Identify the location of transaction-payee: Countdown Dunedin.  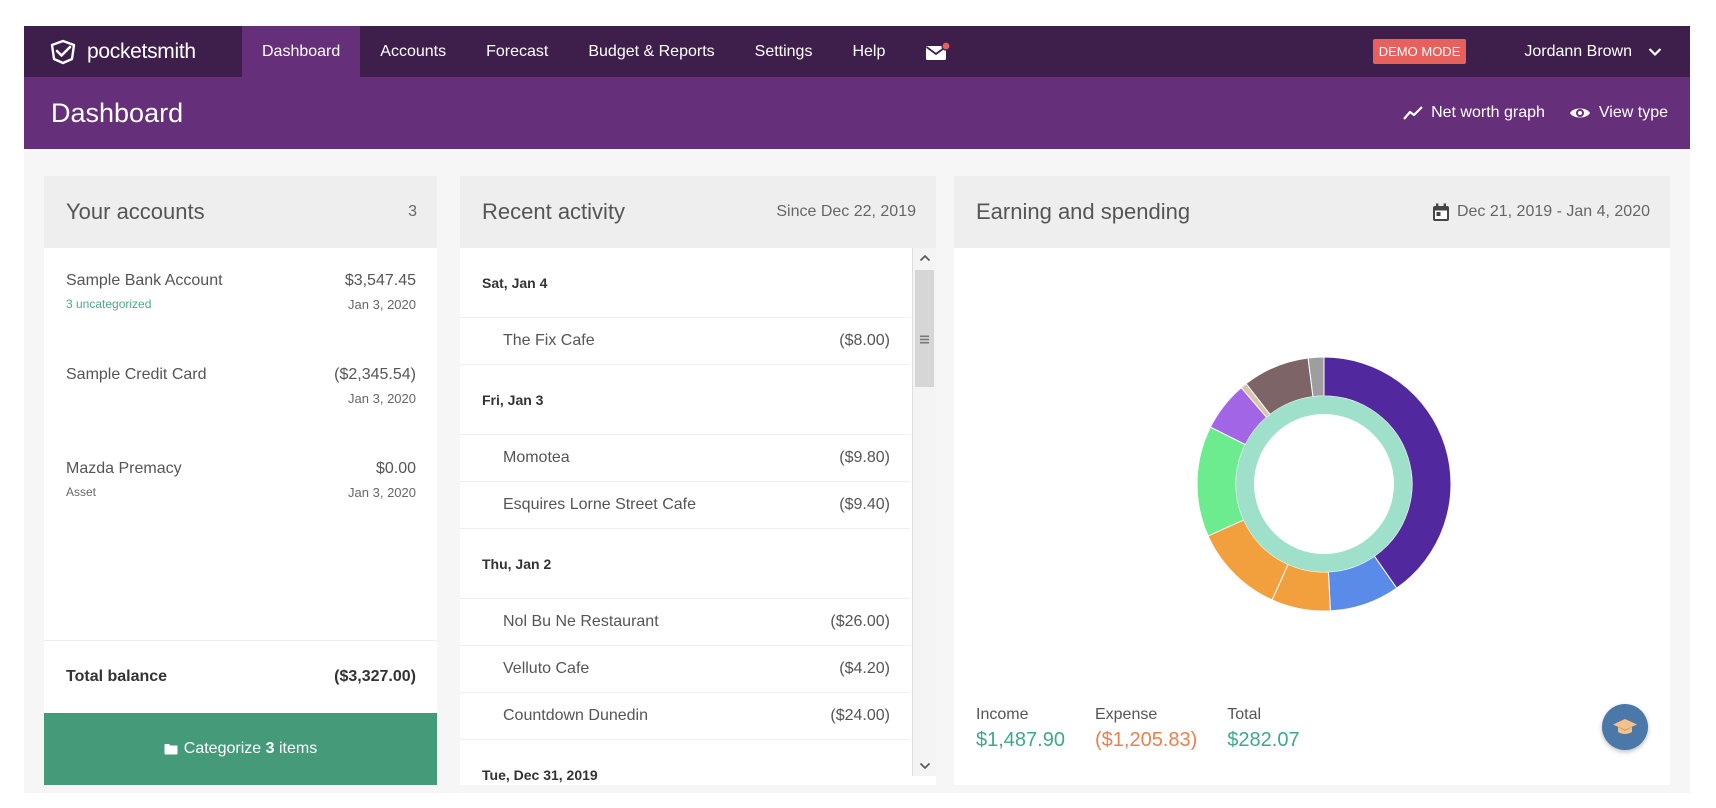
(575, 715).